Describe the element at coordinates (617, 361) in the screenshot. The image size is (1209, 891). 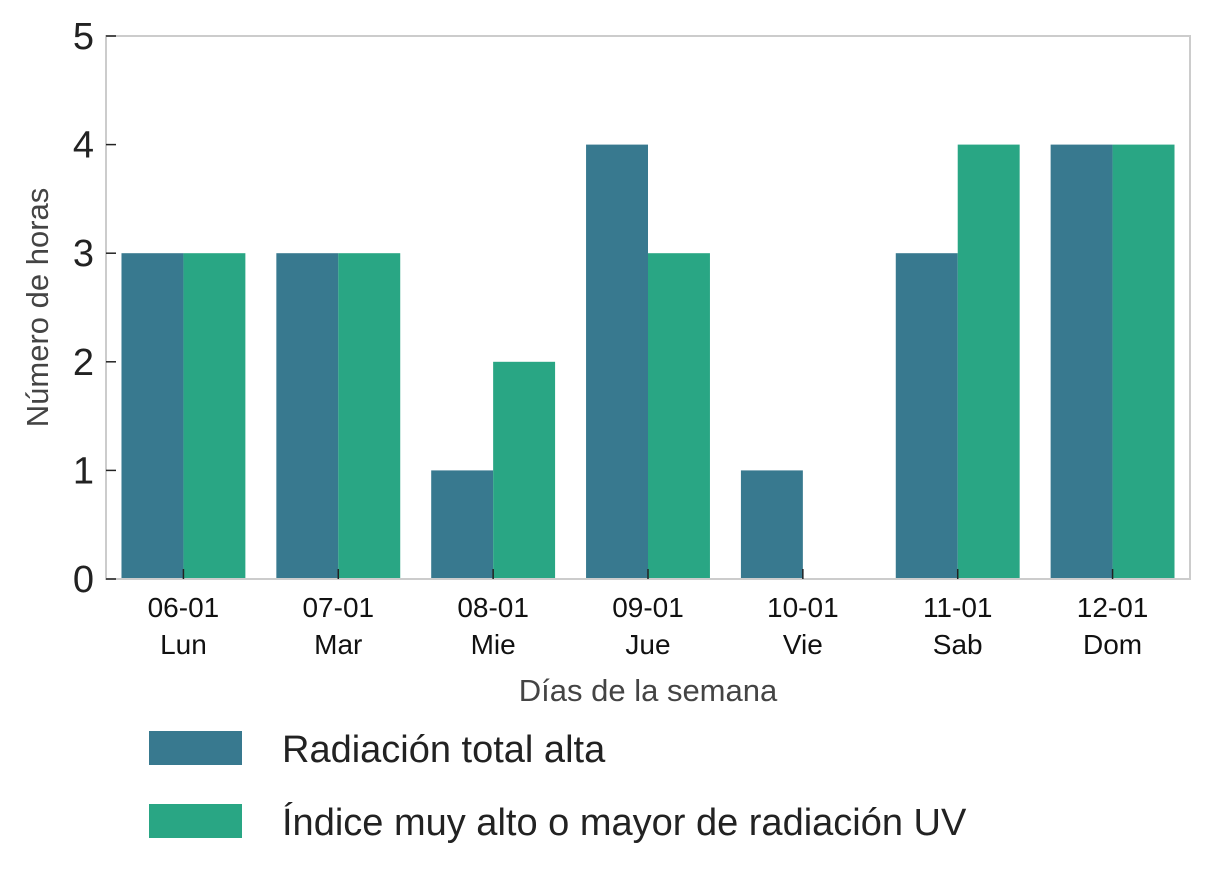
I see `bar-radiacion-jue` at that location.